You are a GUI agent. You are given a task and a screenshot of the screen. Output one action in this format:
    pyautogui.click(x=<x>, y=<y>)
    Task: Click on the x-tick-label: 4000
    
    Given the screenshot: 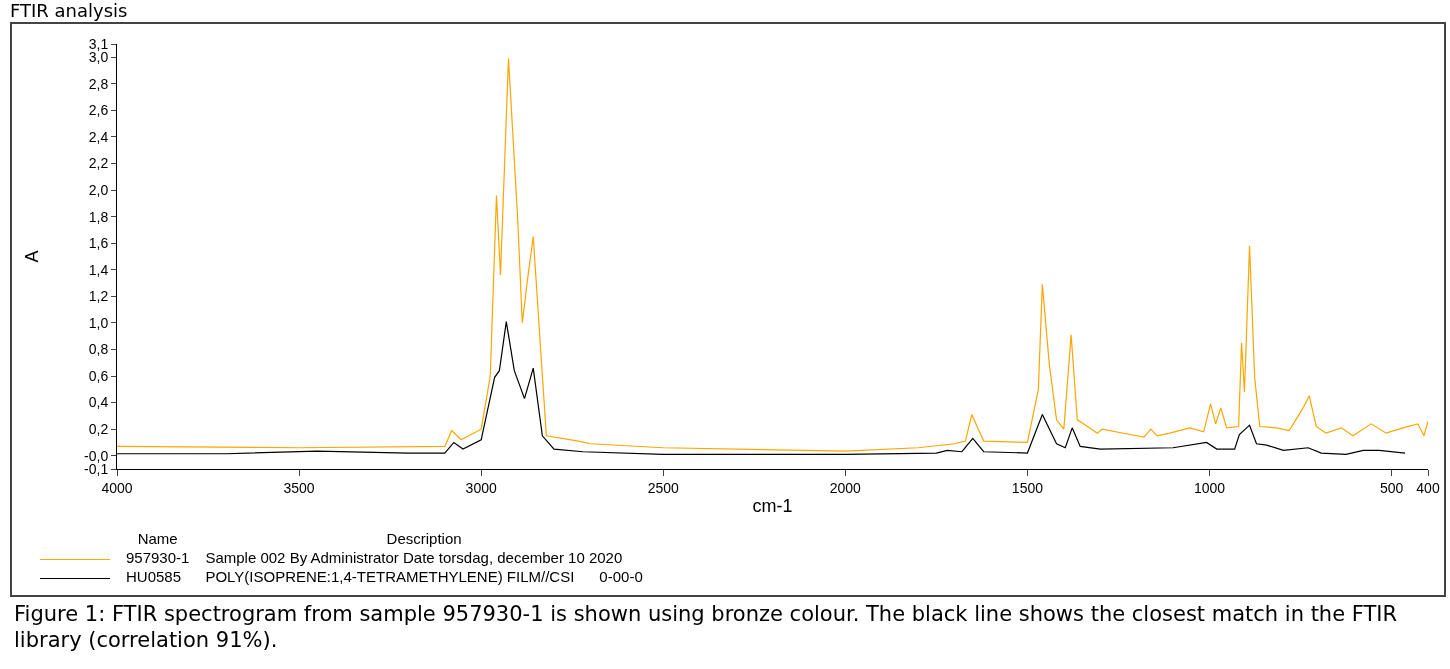 What is the action you would take?
    pyautogui.click(x=117, y=487)
    